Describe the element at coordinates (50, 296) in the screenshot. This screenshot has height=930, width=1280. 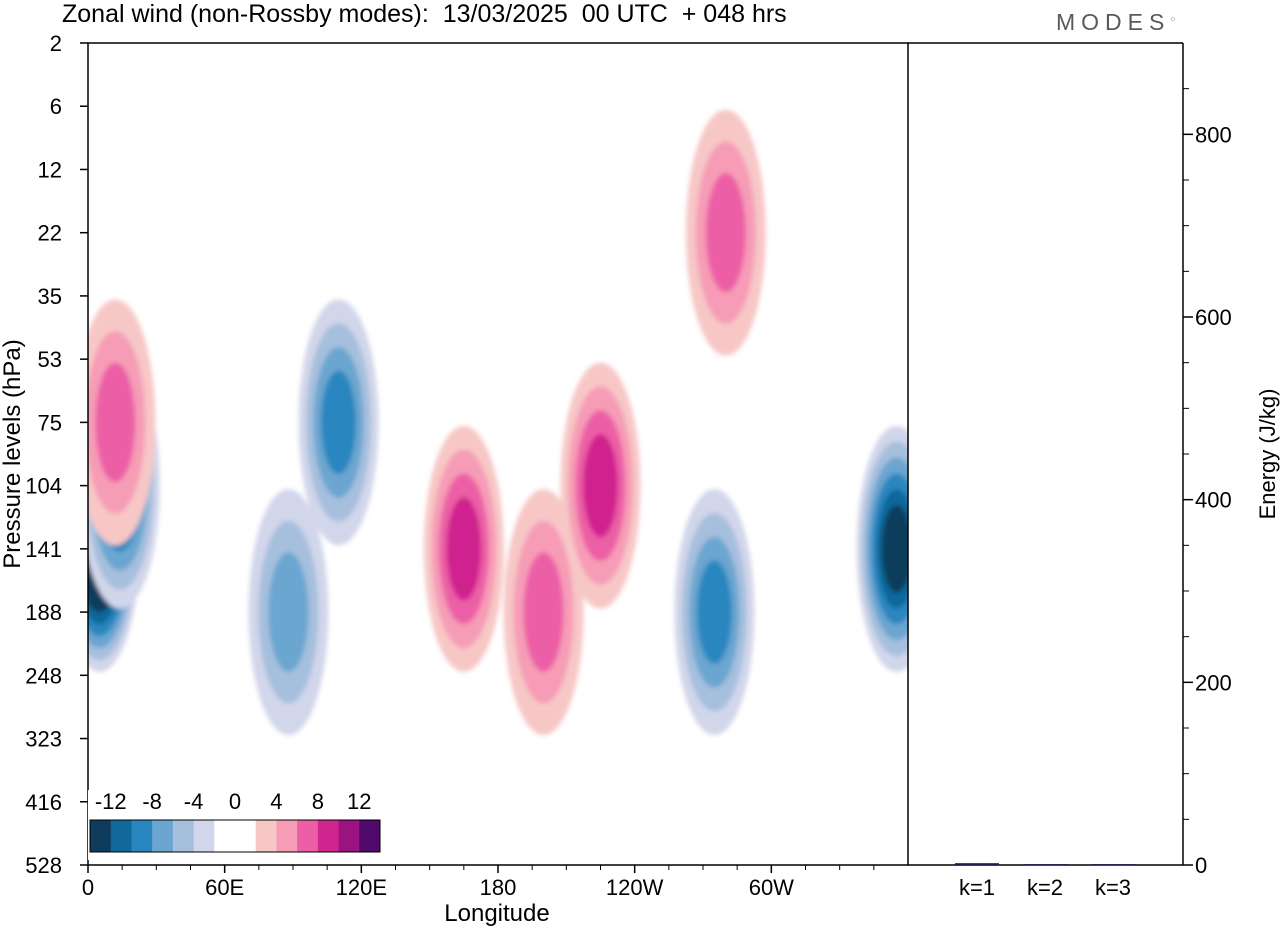
I see `pressure-tick-label: 35` at that location.